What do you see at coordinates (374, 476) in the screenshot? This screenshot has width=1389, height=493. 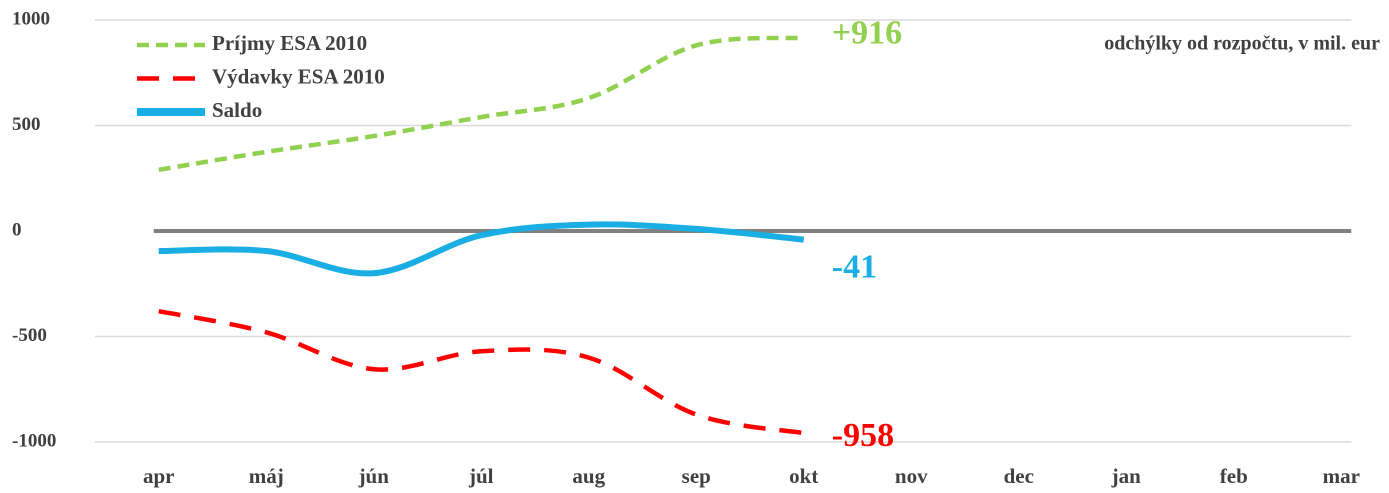 I see `x-tick-label: jún` at bounding box center [374, 476].